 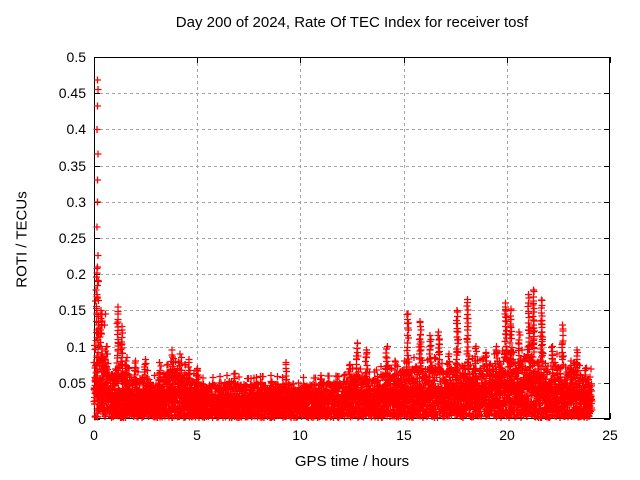 I want to click on x-tick-label: 25, so click(x=610, y=435).